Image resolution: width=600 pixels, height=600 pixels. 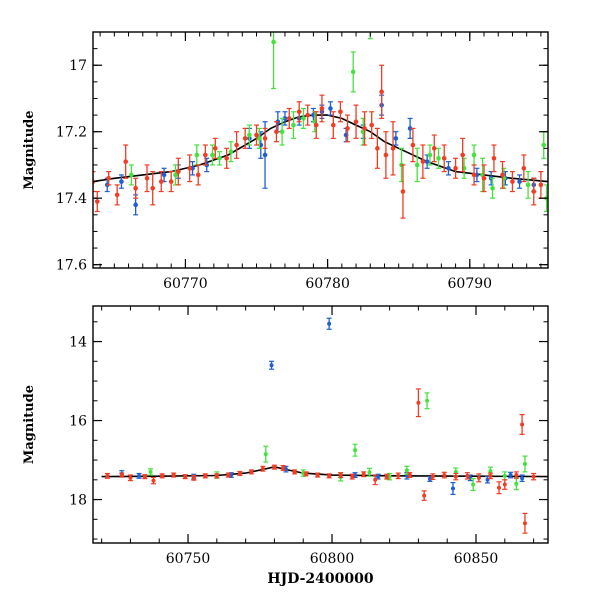 What do you see at coordinates (78, 501) in the screenshot?
I see `y-tick-label: 18` at bounding box center [78, 501].